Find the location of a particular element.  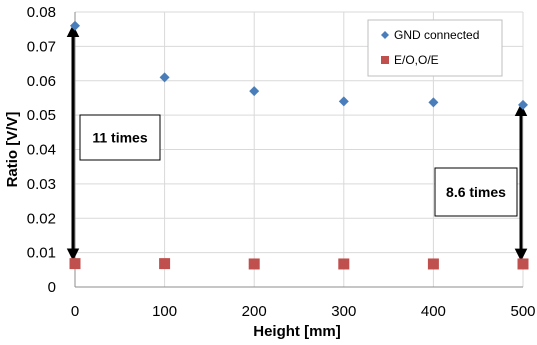

y-tick-label: 0.07 is located at coordinates (41, 46).